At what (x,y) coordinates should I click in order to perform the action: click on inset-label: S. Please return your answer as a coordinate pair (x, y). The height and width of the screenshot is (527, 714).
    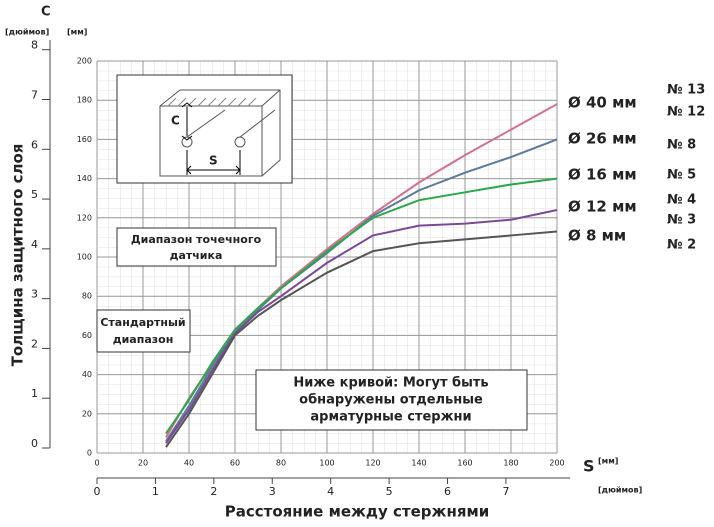
    Looking at the image, I should click on (213, 161).